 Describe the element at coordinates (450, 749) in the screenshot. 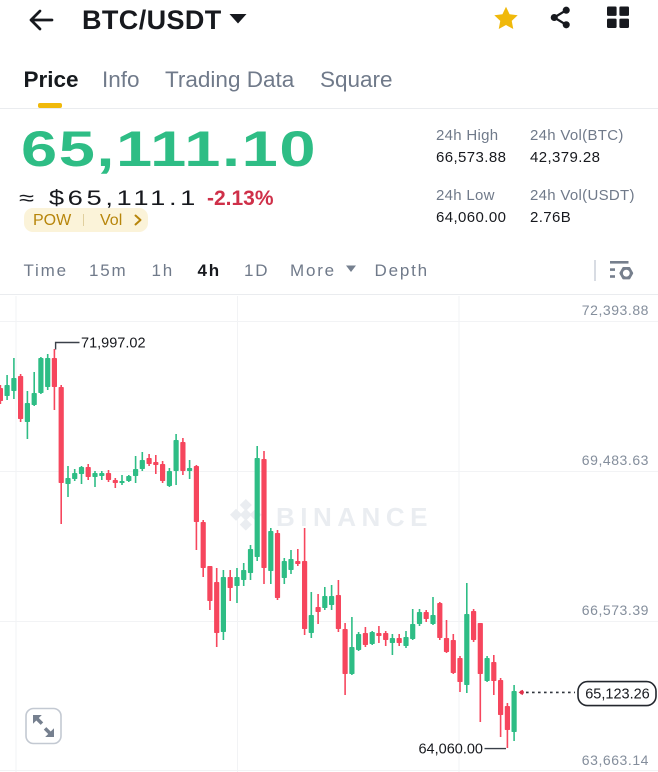

I see `svg-text: 64,060.00` at that location.